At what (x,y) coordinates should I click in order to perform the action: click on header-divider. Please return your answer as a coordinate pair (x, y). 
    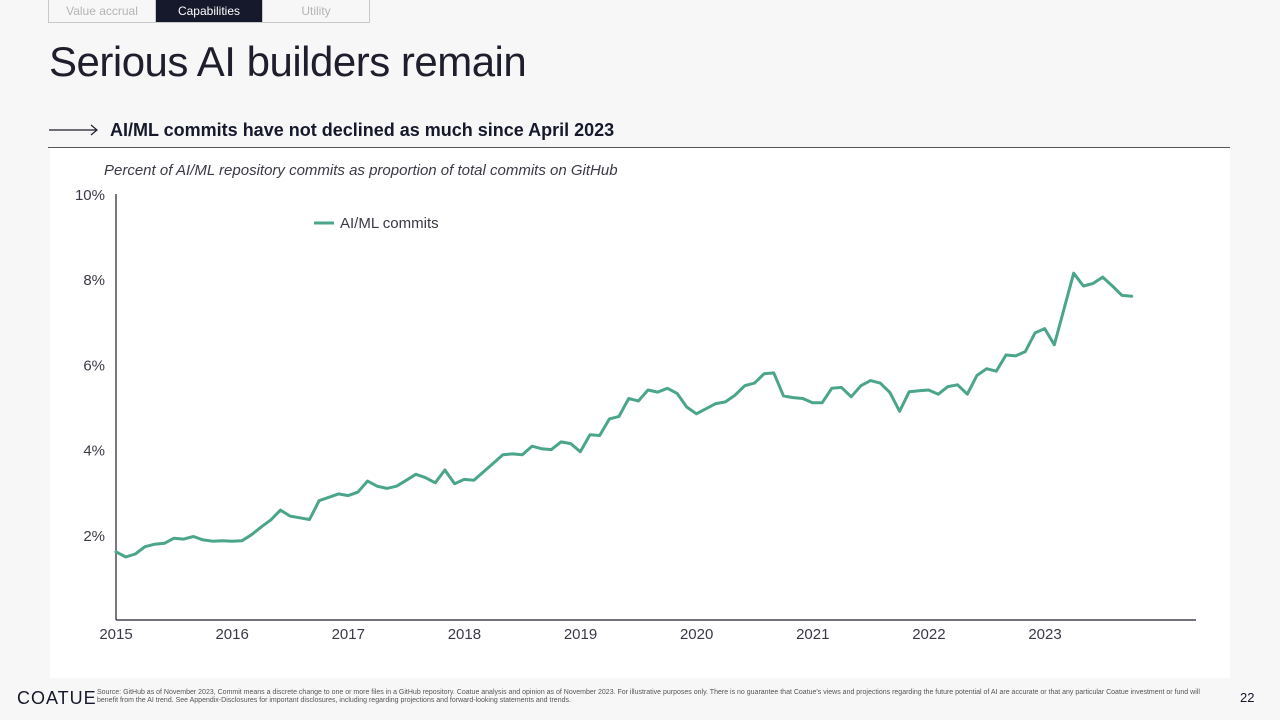
    Looking at the image, I should click on (639, 147).